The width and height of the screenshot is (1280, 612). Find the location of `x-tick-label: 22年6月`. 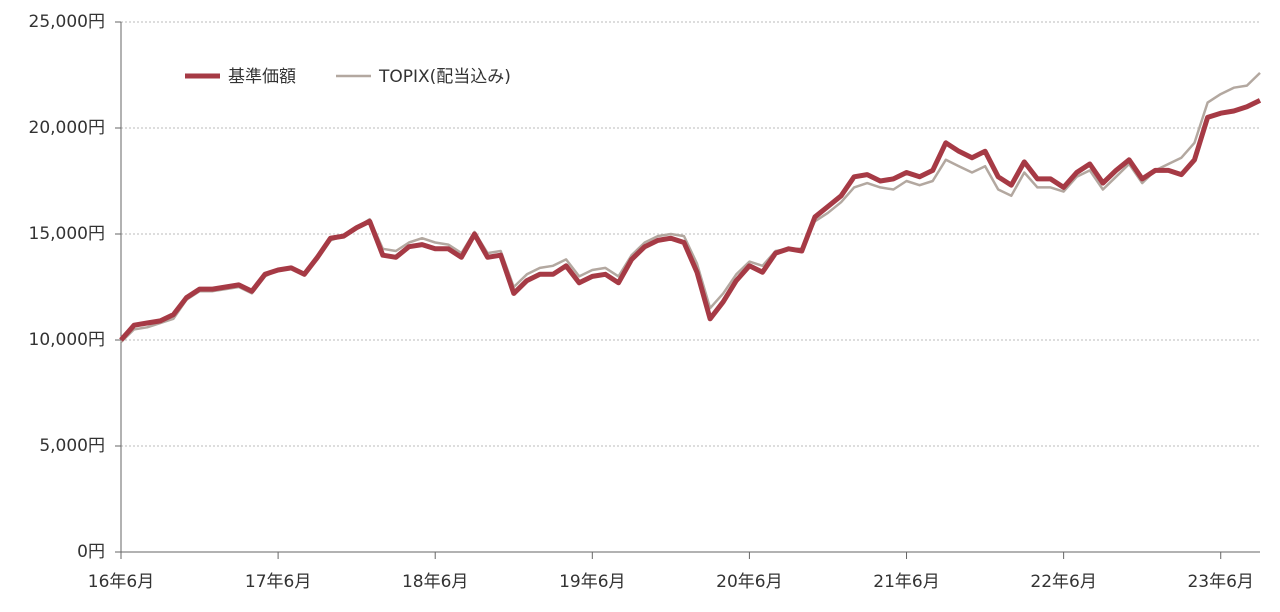

x-tick-label: 22年6月 is located at coordinates (1063, 582).